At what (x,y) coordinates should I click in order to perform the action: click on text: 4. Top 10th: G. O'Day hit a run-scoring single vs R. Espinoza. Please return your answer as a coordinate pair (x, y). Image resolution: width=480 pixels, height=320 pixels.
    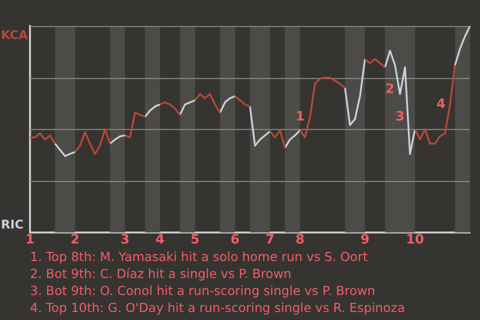
    Looking at the image, I should click on (218, 307).